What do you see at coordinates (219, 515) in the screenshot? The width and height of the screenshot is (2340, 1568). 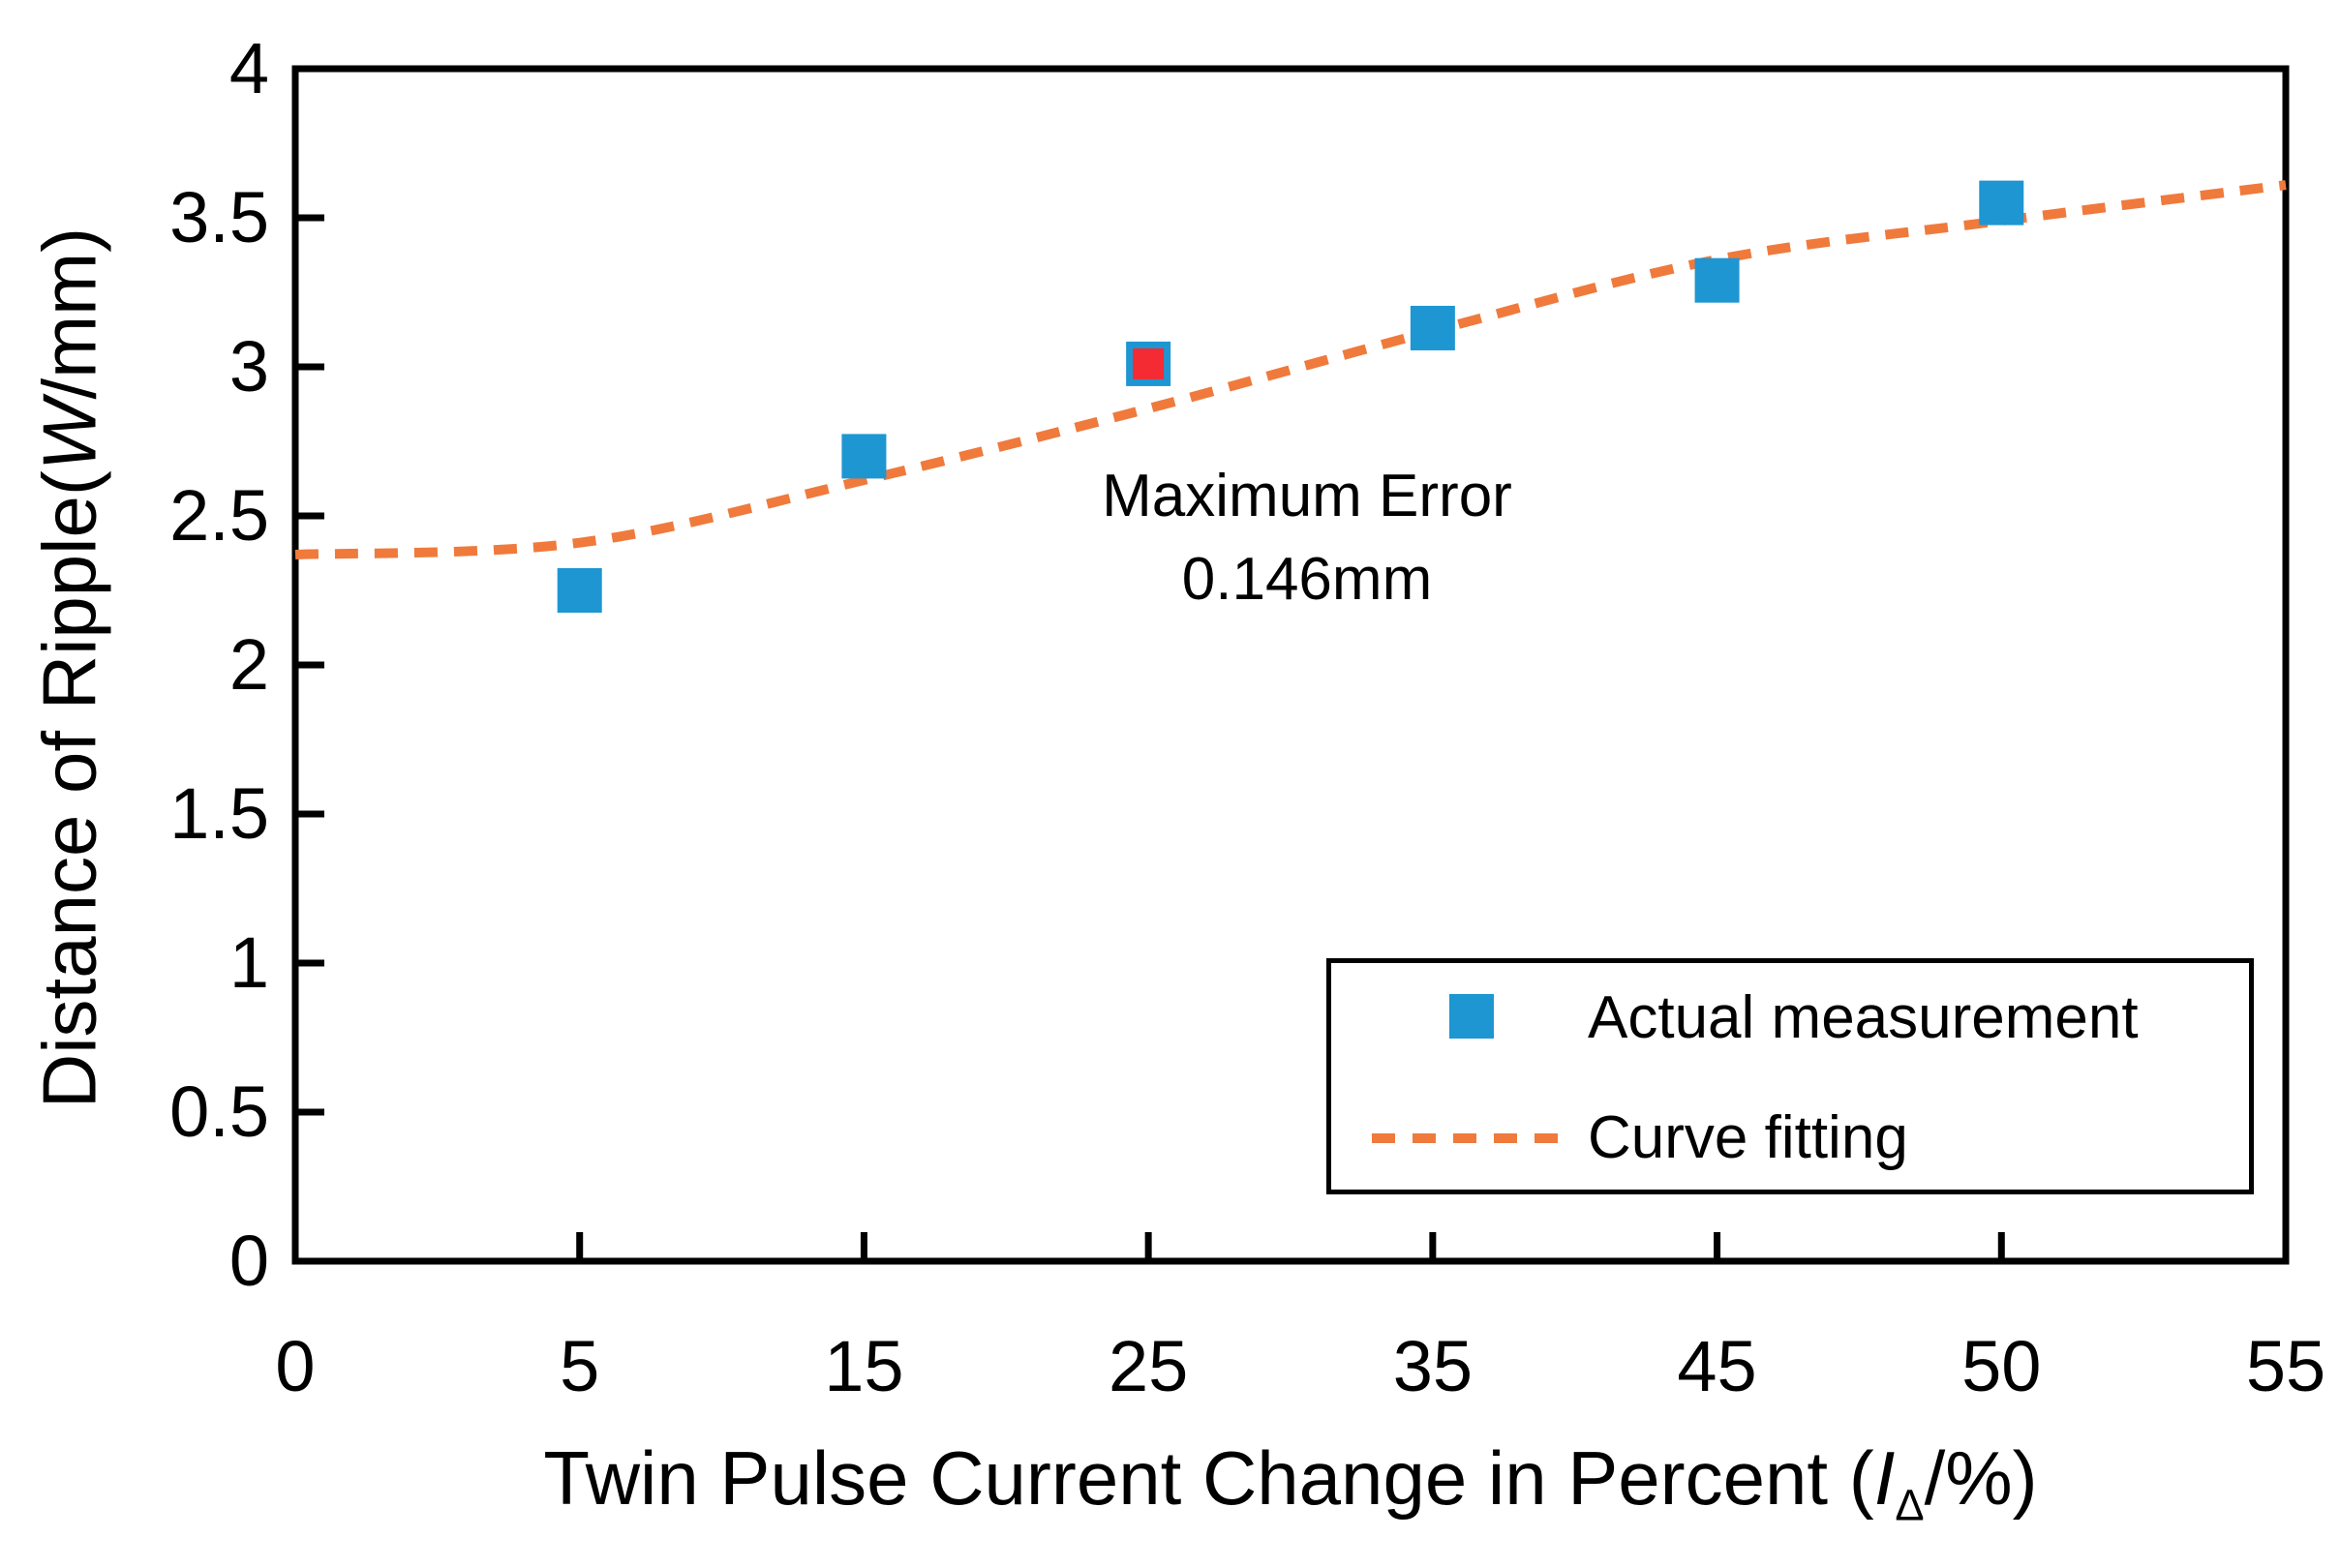 I see `y-tick-label: 2.5` at bounding box center [219, 515].